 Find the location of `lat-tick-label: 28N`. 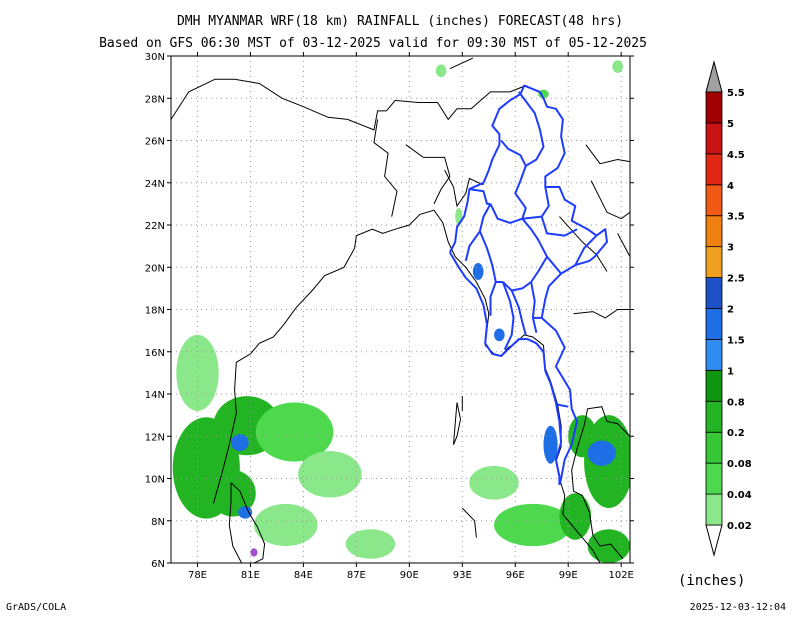

lat-tick-label: 28N is located at coordinates (155, 99).